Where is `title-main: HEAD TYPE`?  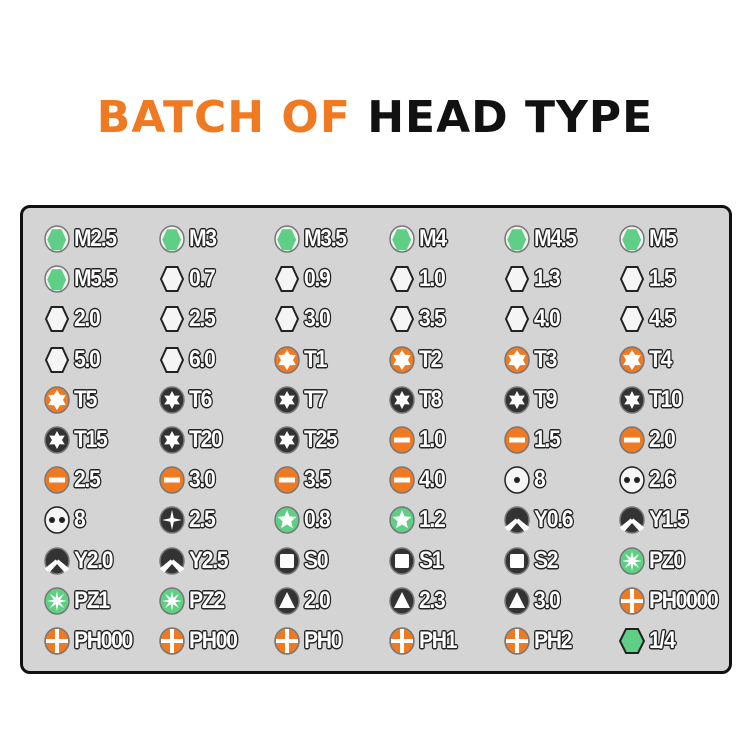
title-main: HEAD TYPE is located at coordinates (510, 117).